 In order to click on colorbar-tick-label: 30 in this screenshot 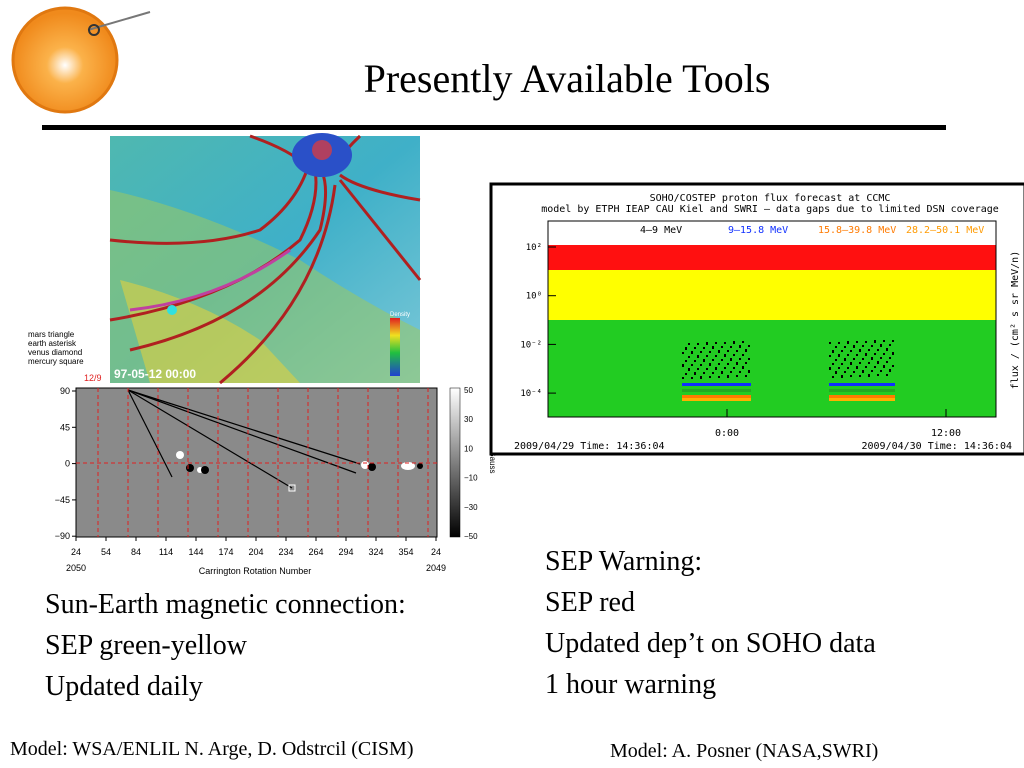, I will do `click(468, 419)`.